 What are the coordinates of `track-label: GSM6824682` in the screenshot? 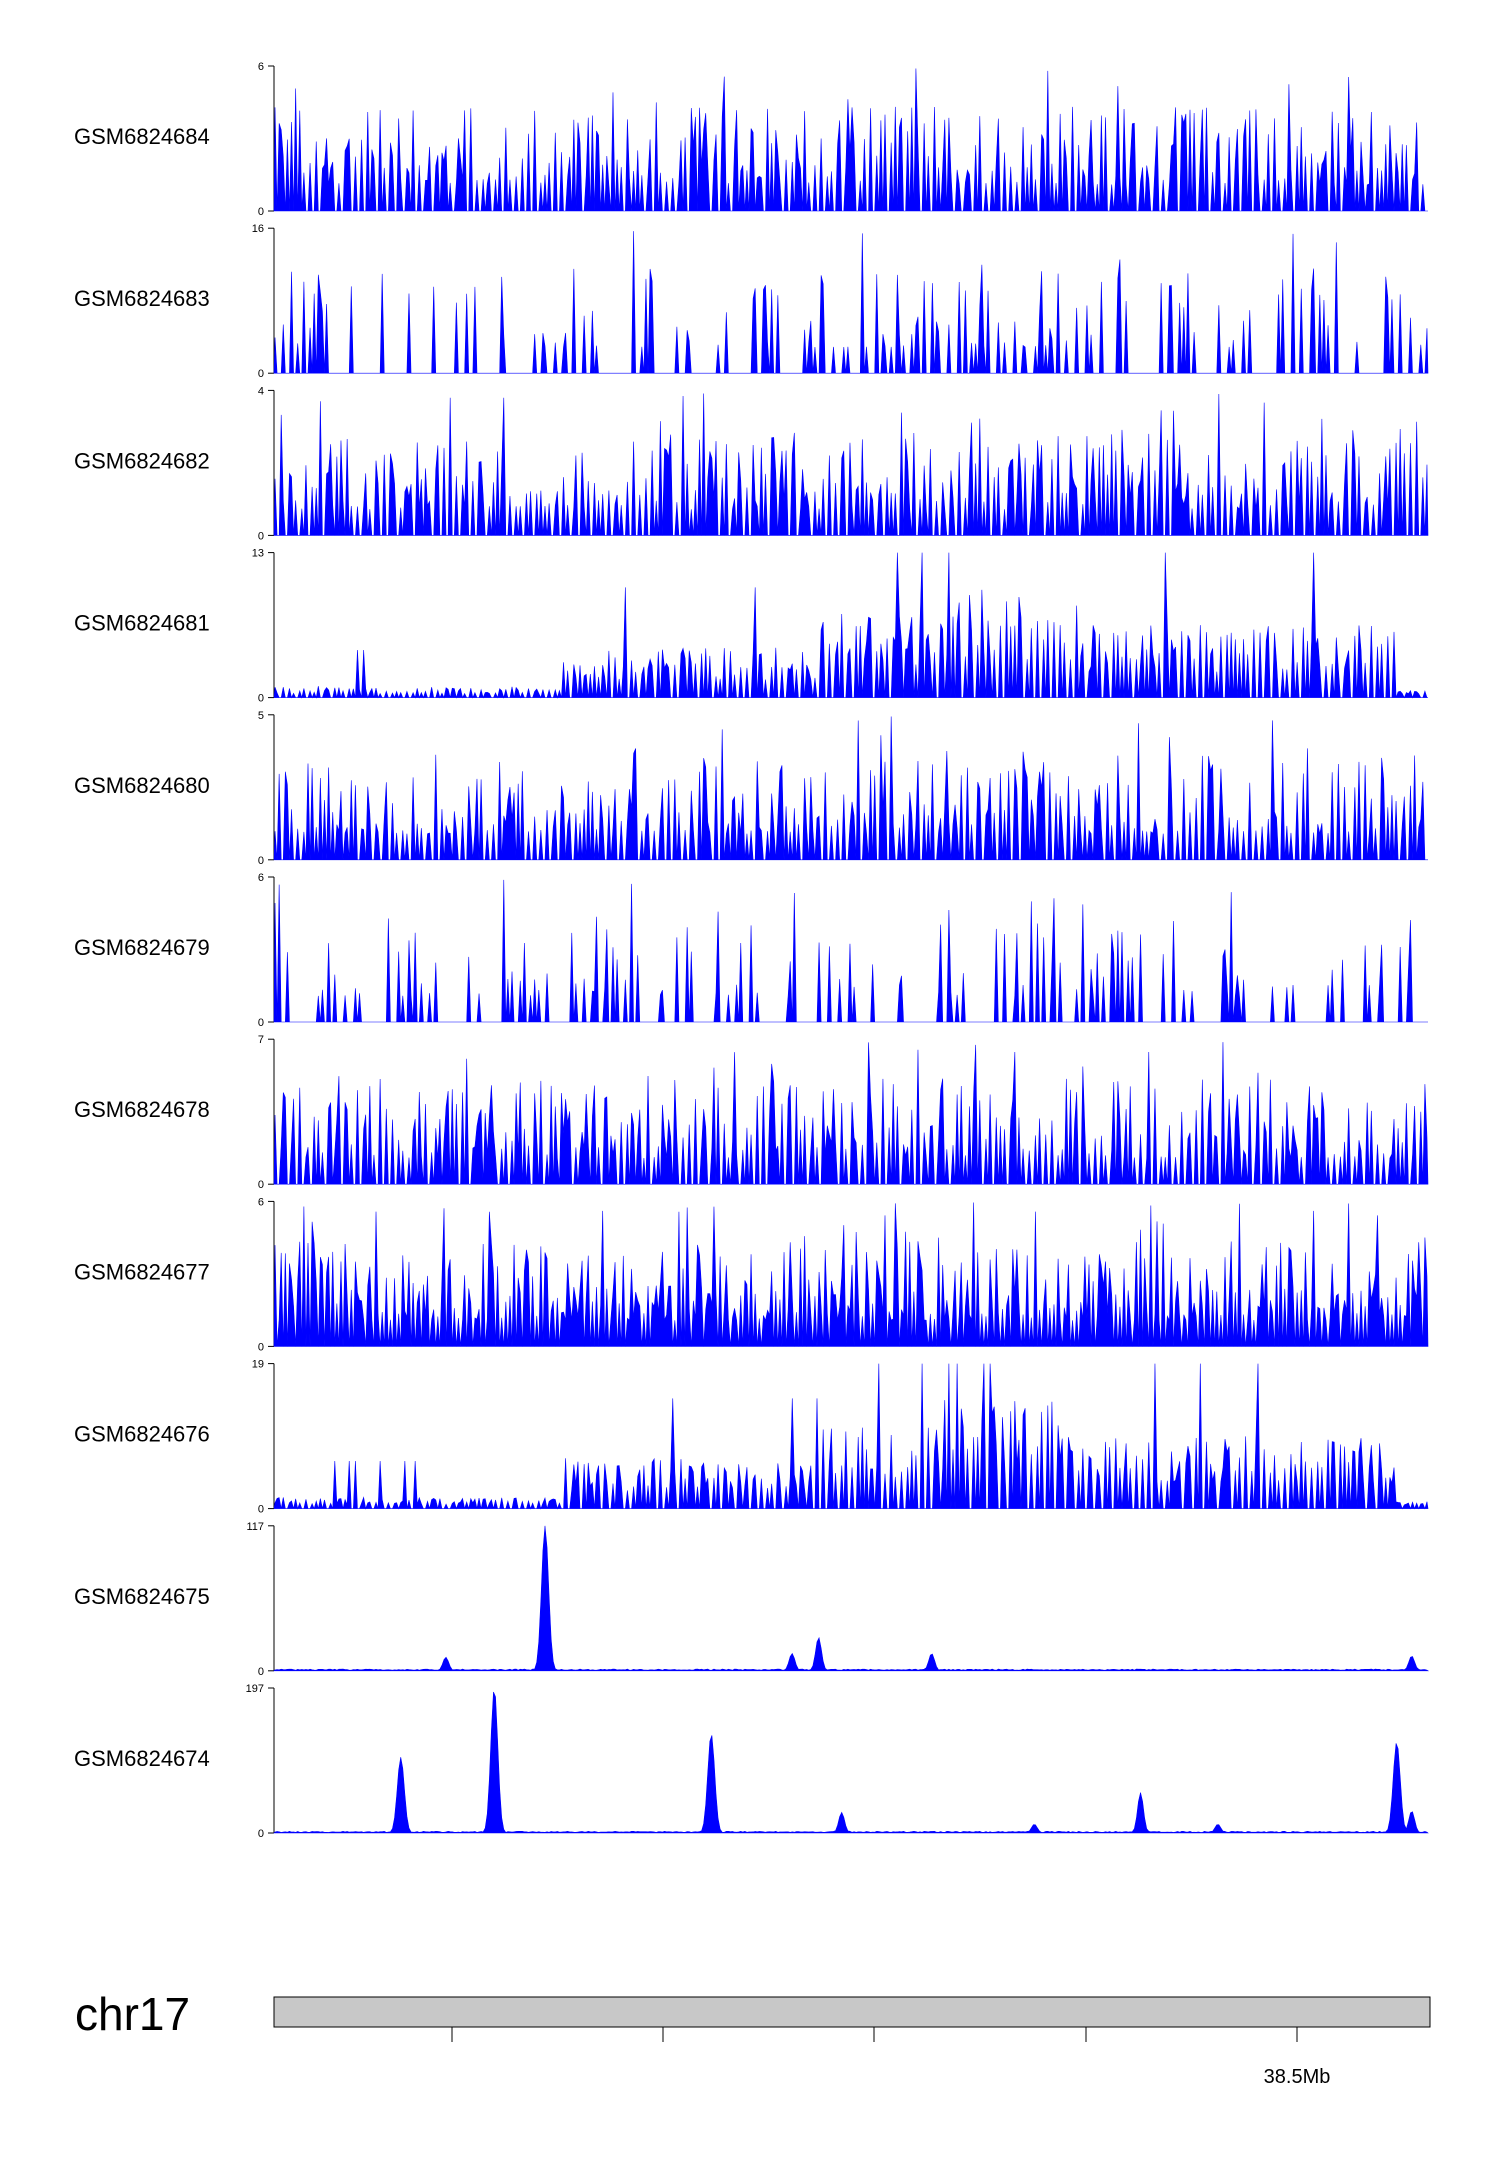 It's located at (142, 460).